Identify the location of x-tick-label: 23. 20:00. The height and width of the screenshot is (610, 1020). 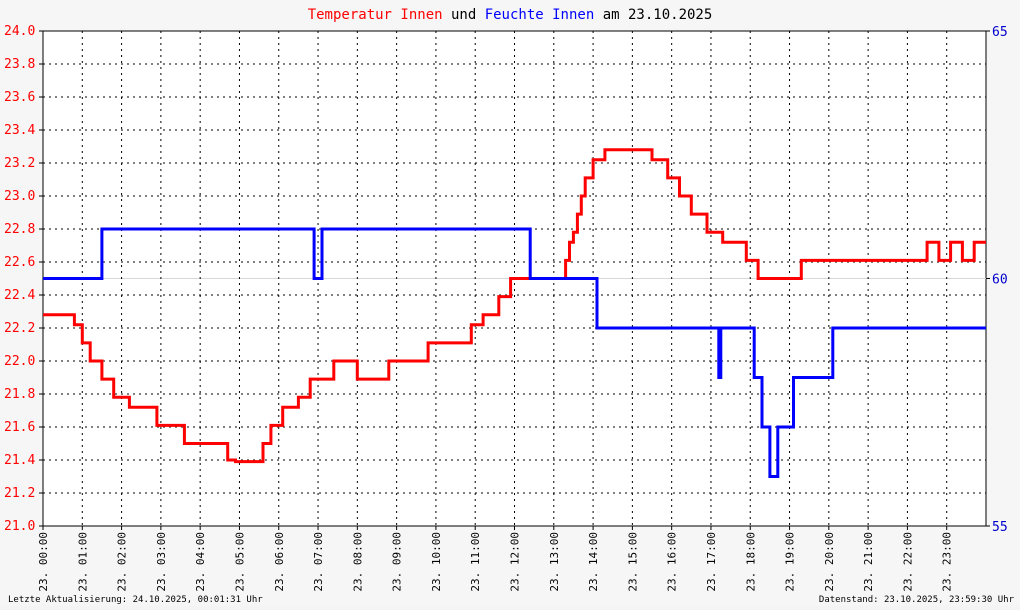
(829, 562).